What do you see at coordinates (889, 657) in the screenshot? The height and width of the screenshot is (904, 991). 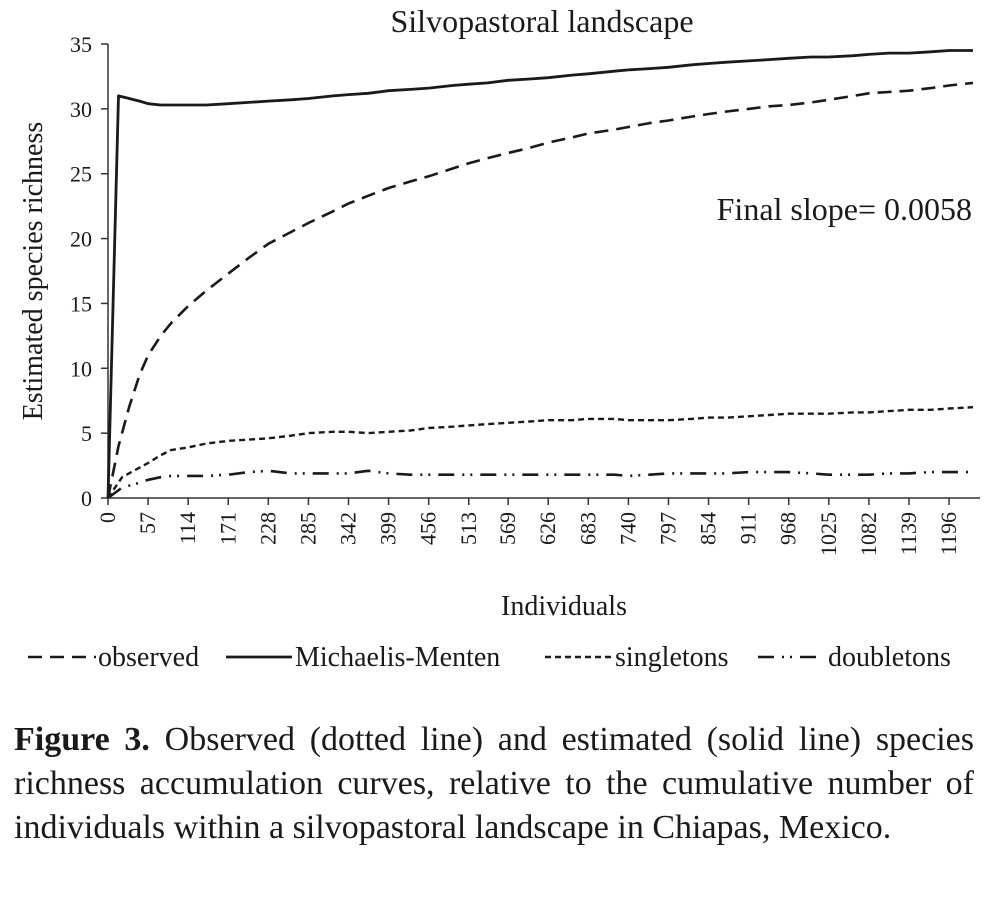 I see `legend-label: doubletons` at bounding box center [889, 657].